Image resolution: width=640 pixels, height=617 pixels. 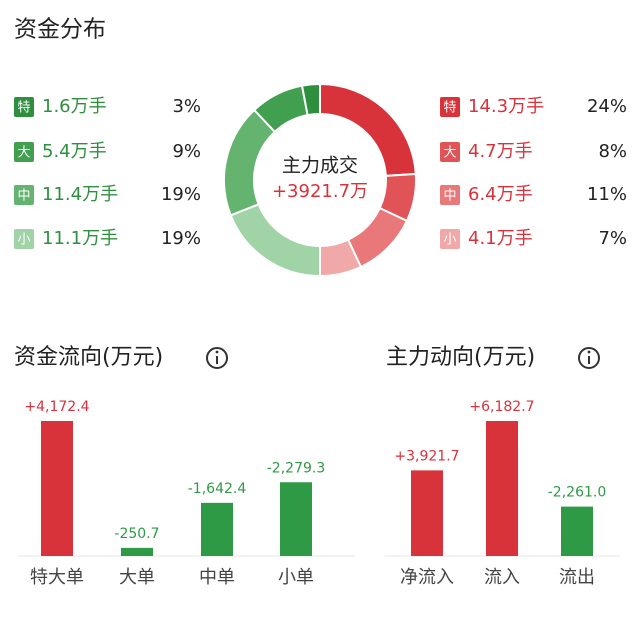 What do you see at coordinates (136, 534) in the screenshot?
I see `value-label: -250.7` at bounding box center [136, 534].